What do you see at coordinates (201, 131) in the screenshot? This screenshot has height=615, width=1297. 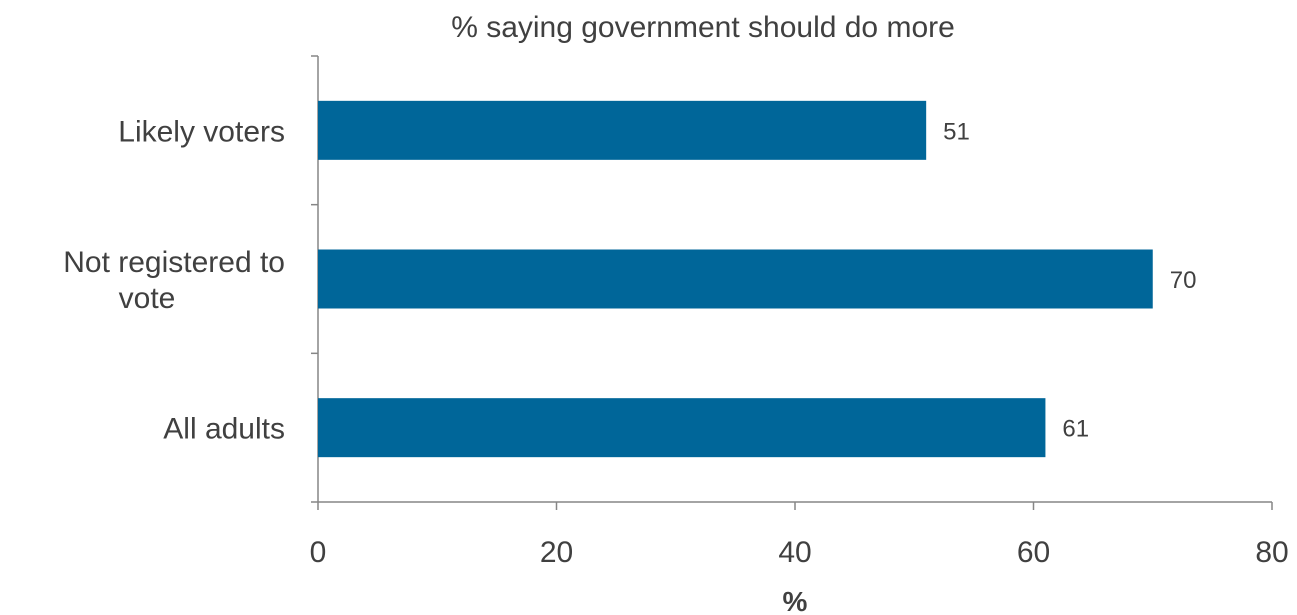 I see `category-label: Likely voters` at bounding box center [201, 131].